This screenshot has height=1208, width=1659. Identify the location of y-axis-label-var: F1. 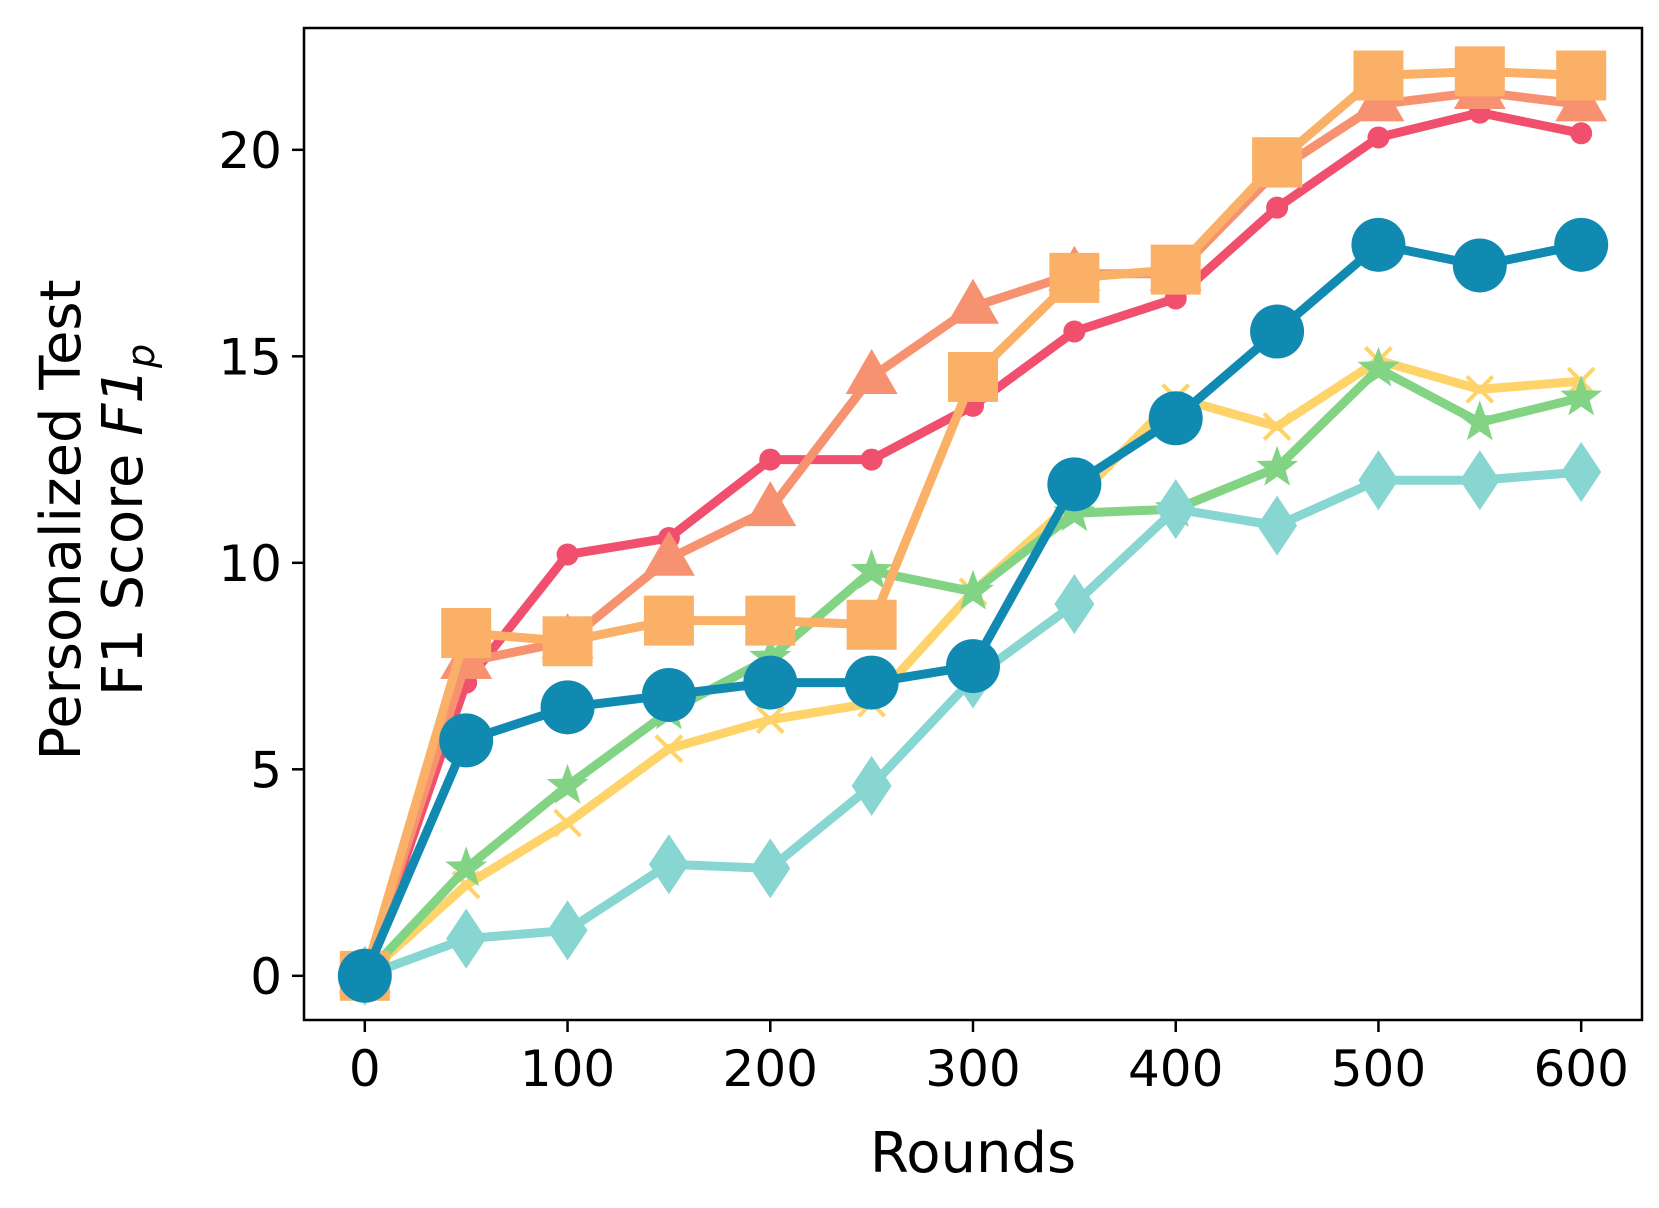
(123, 402).